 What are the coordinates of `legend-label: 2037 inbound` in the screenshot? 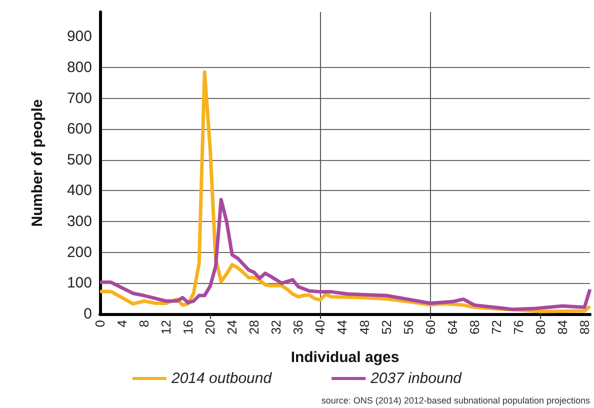 It's located at (416, 378).